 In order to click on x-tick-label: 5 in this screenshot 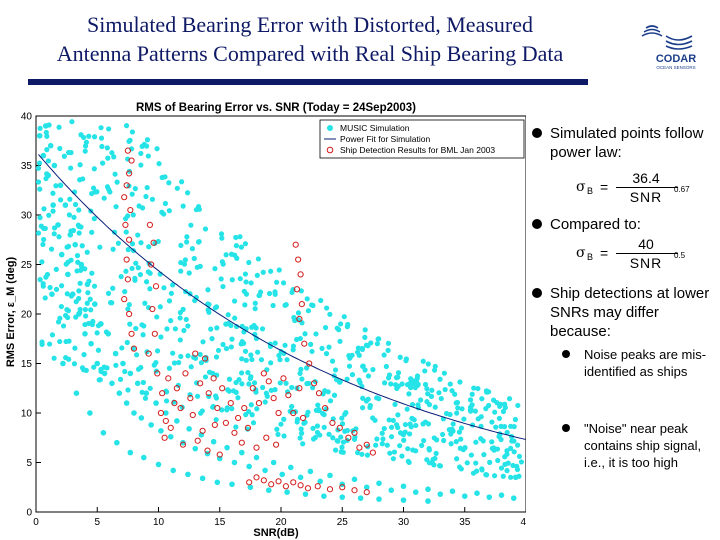, I will do `click(97, 522)`.